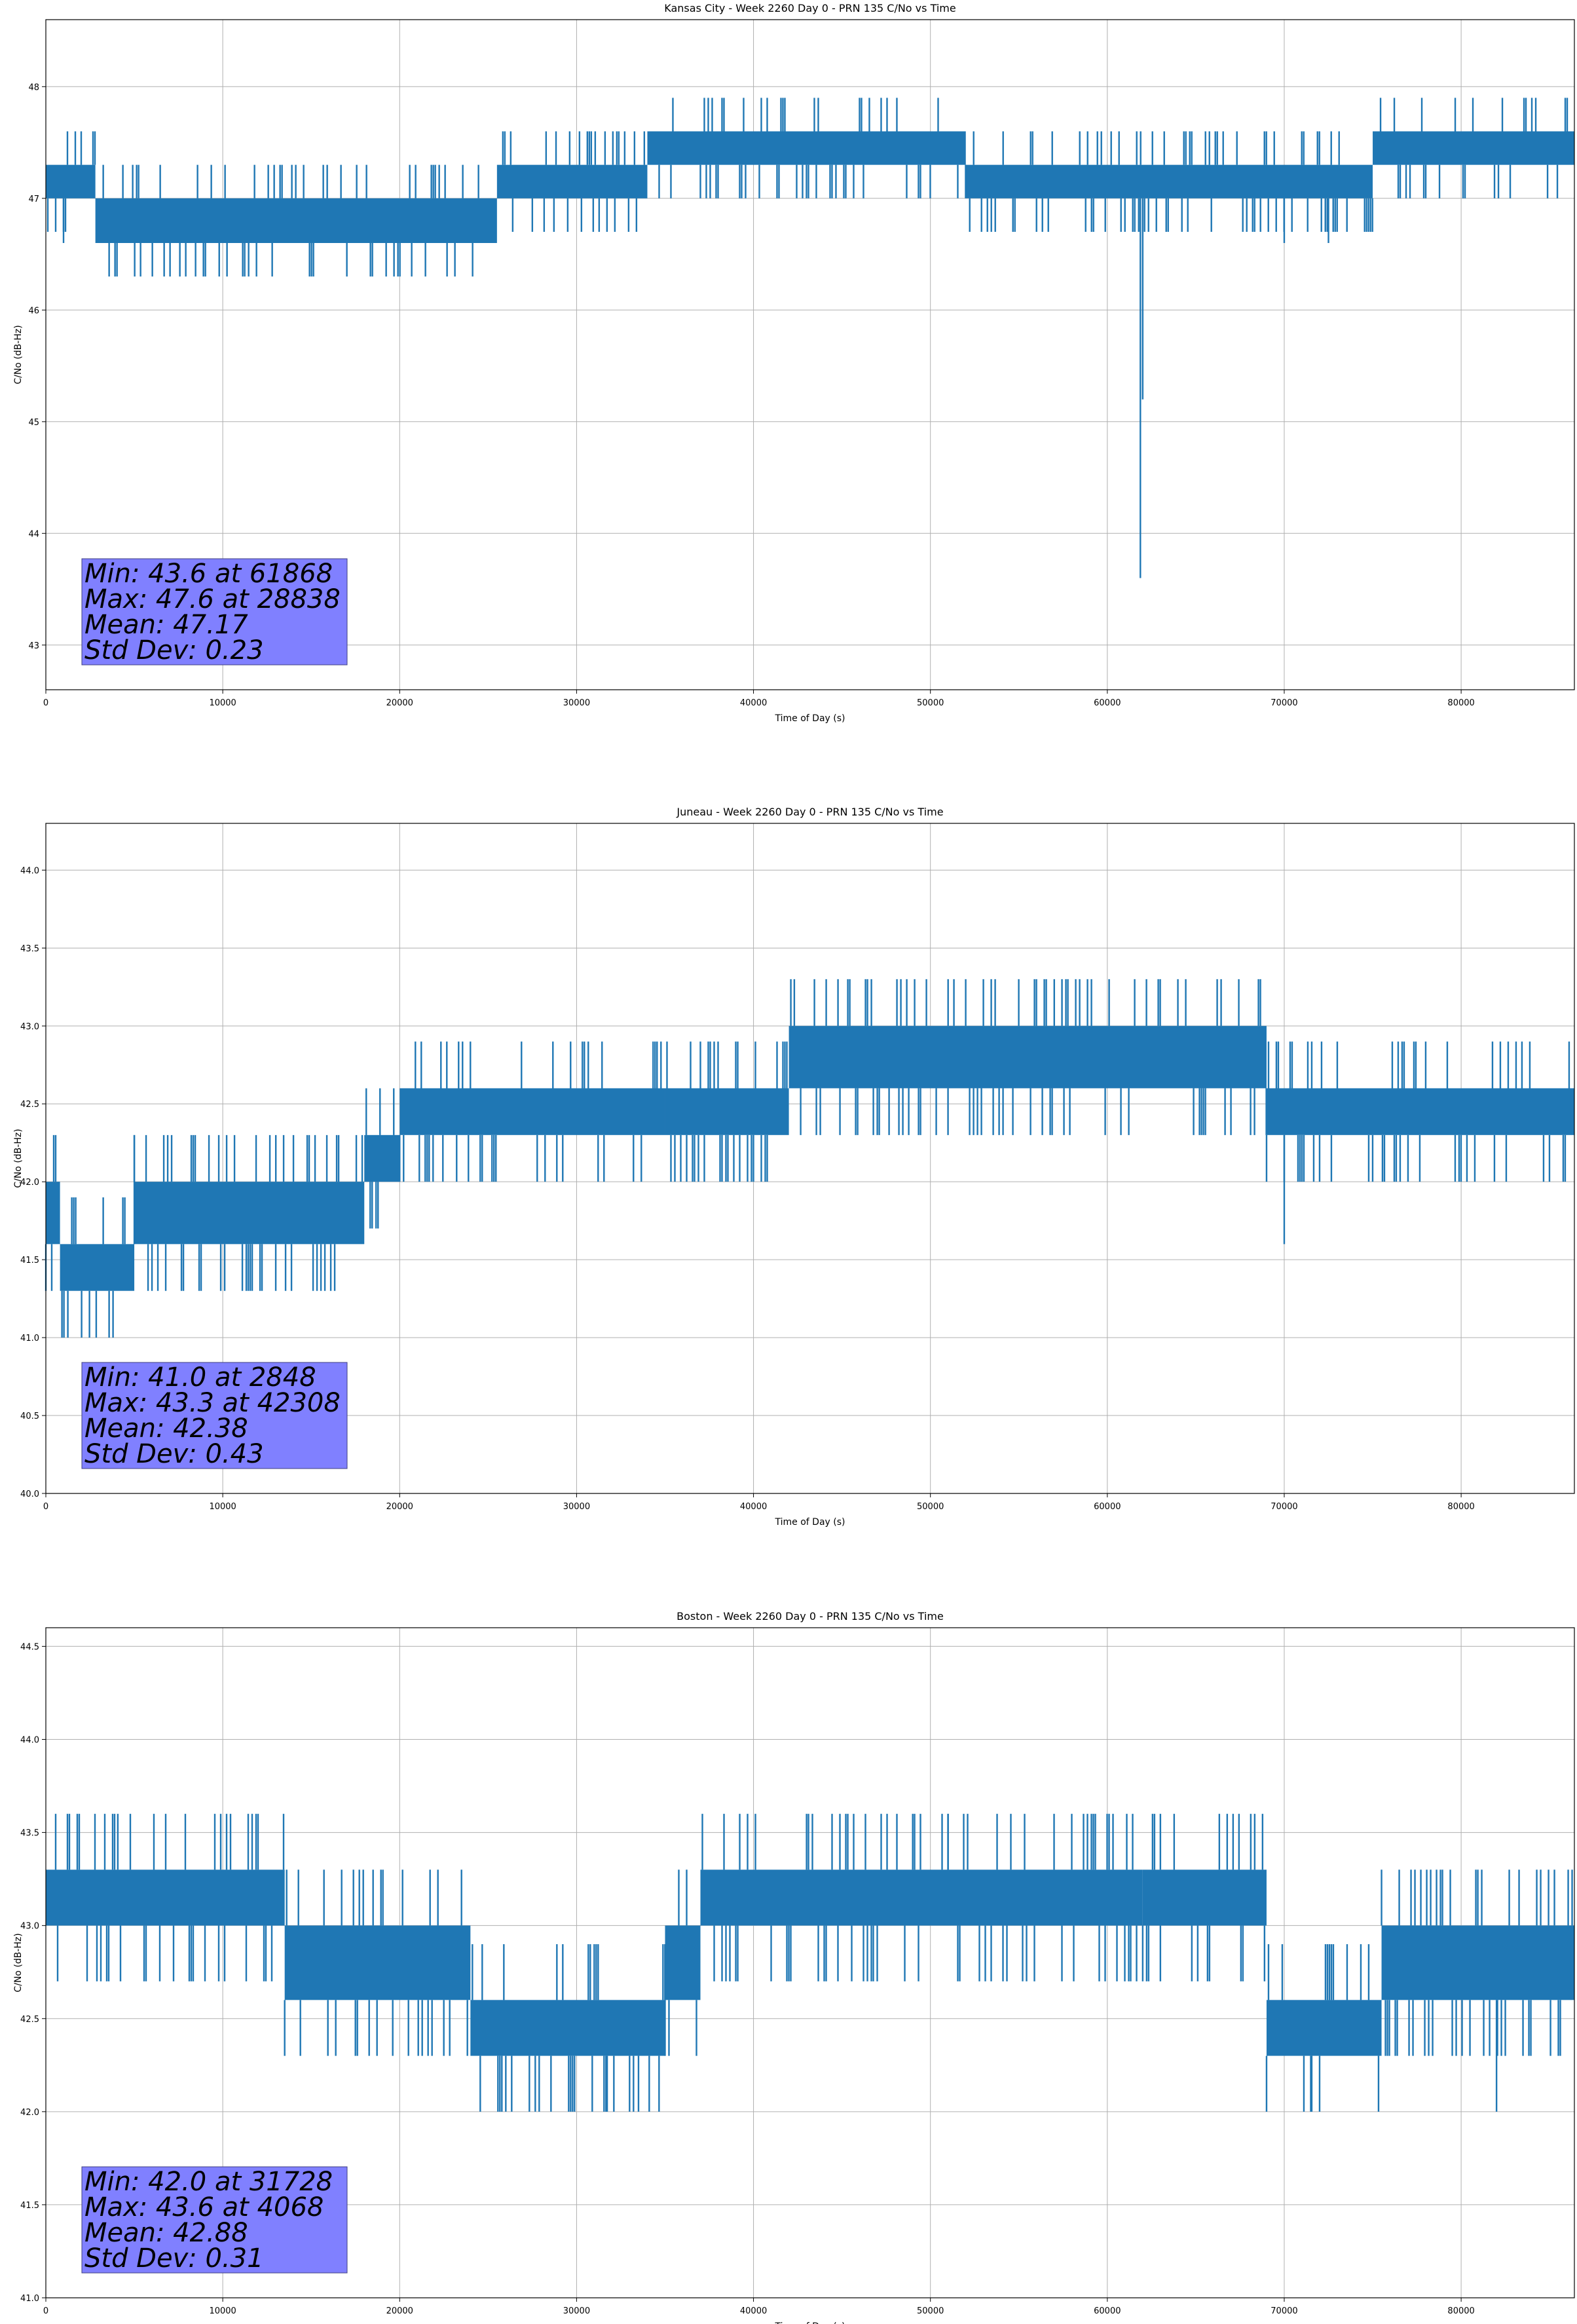  Describe the element at coordinates (208, 2182) in the screenshot. I see `stats-line1: Min: 42.0 at 31728` at that location.